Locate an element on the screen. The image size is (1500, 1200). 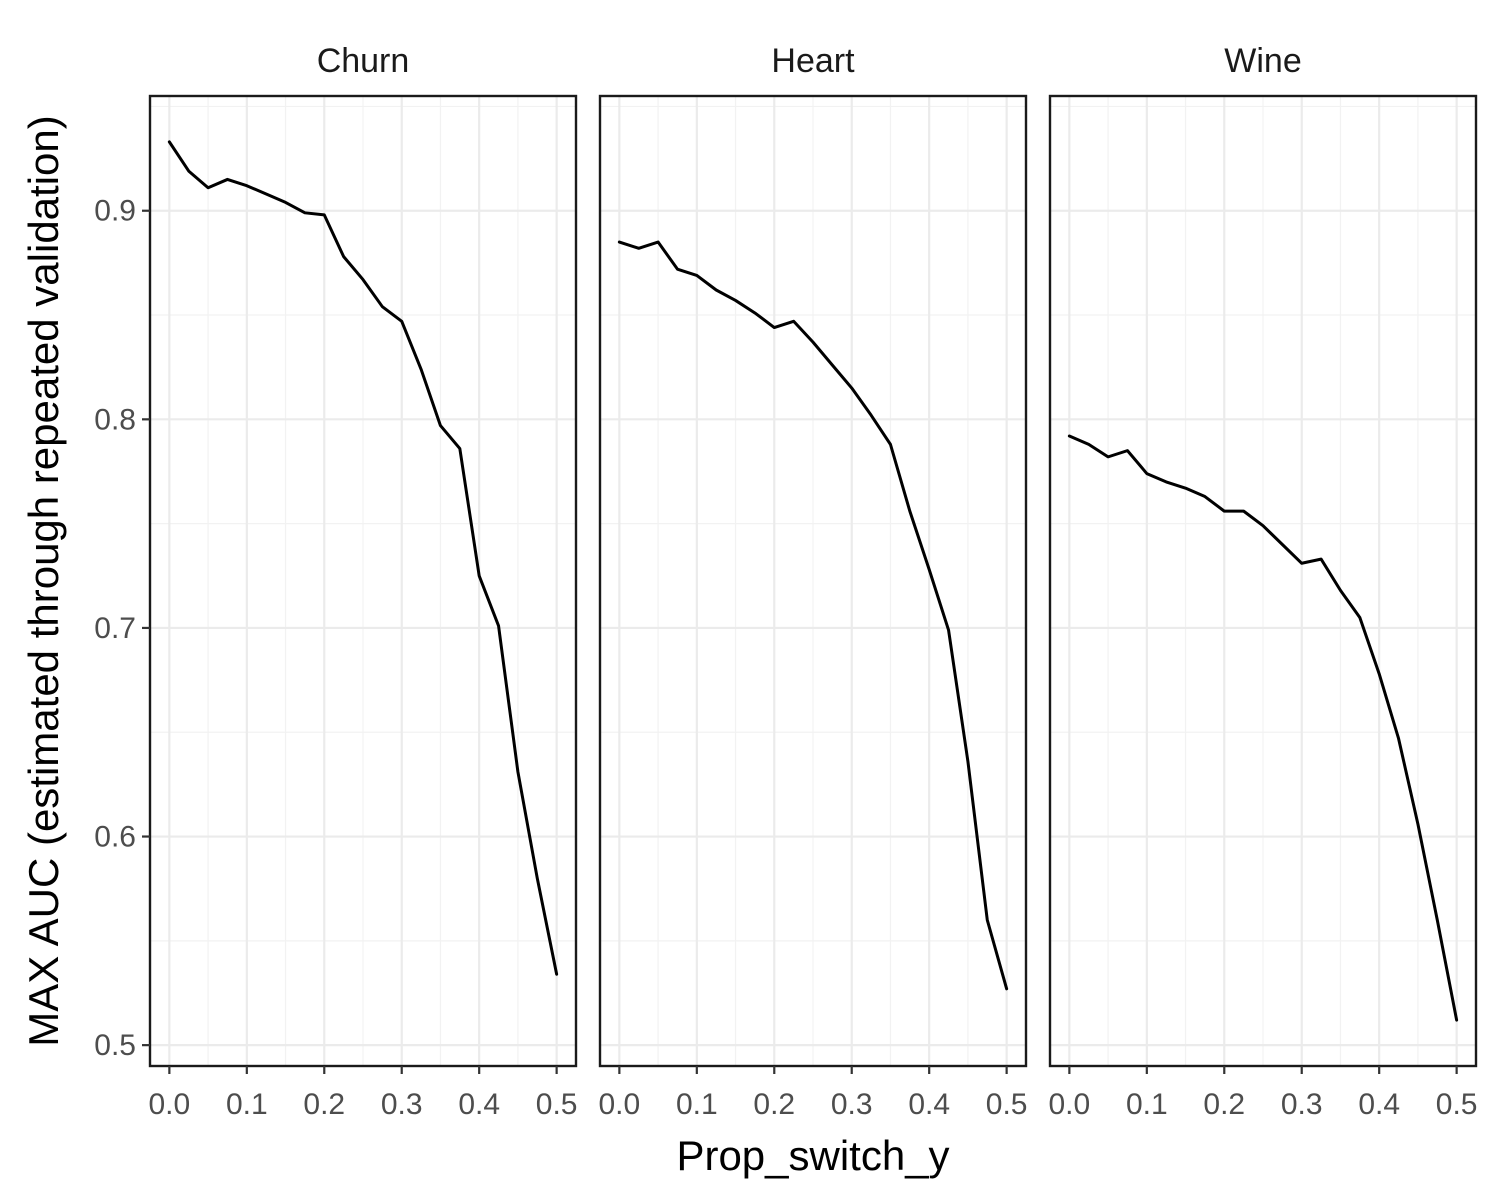
facet-strip-label: Heart is located at coordinates (813, 61).